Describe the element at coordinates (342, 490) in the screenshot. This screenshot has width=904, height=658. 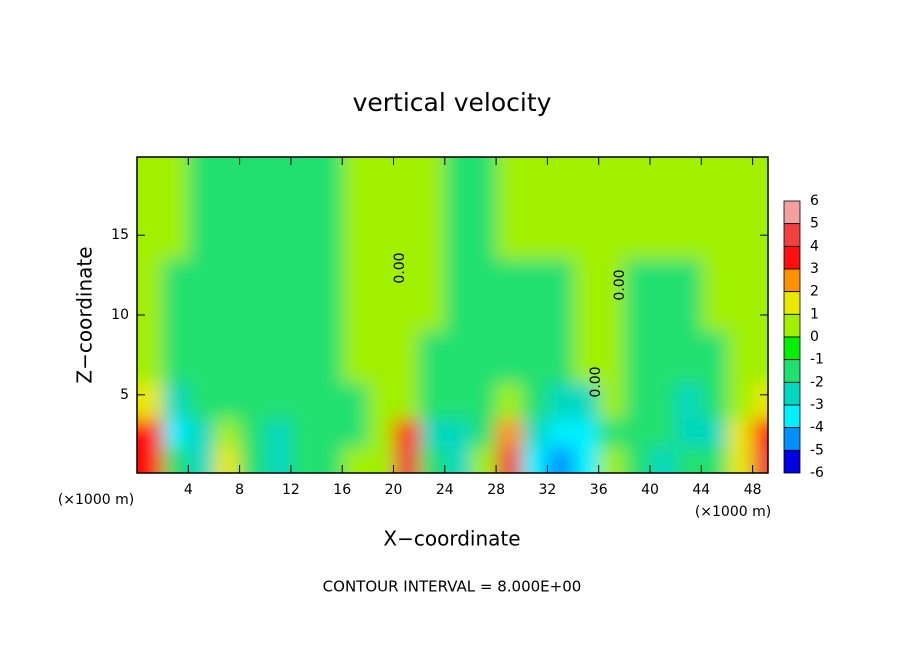
I see `x-tick-label: 16` at that location.